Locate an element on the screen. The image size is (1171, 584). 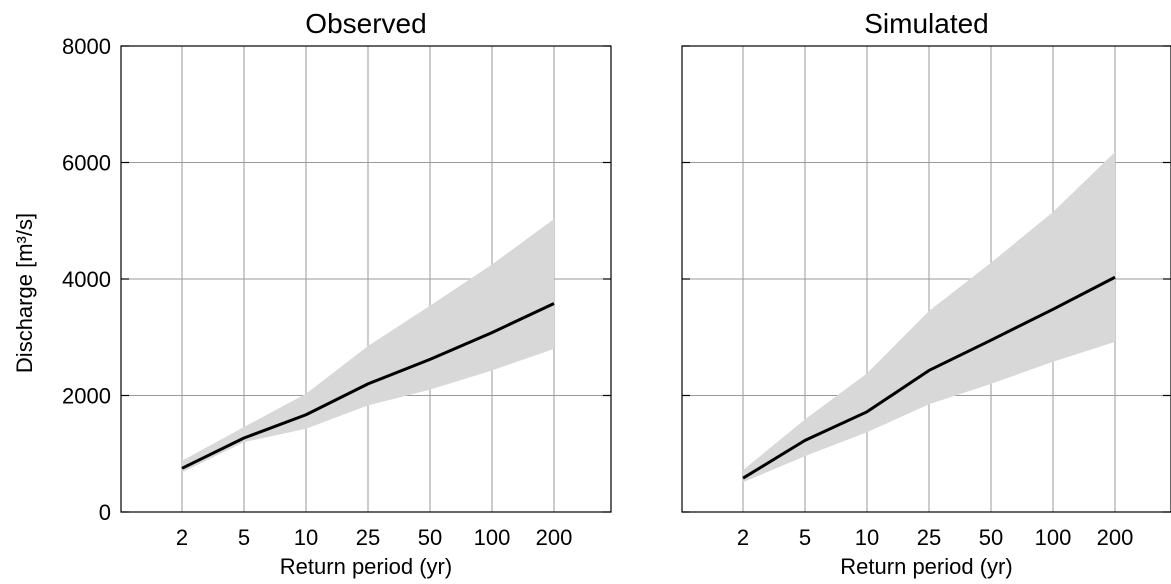
y-tick-label: 2000 is located at coordinates (86, 396).